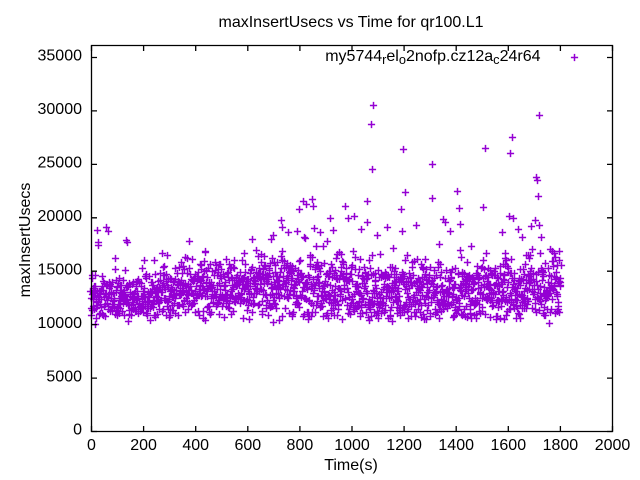  Describe the element at coordinates (60, 269) in the screenshot. I see `svg-text: 15000` at that location.